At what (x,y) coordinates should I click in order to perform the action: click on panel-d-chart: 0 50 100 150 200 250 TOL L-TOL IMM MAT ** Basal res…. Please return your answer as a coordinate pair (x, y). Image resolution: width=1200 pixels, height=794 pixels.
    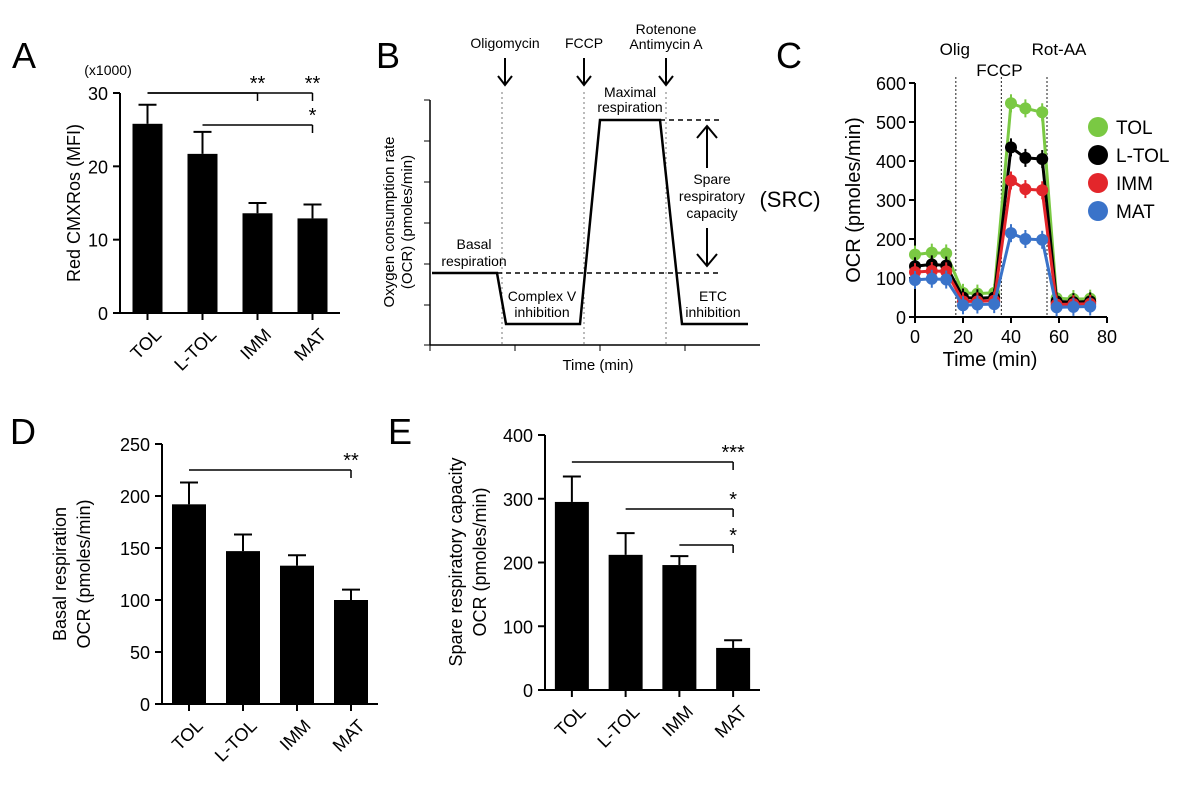
    Looking at the image, I should click on (214, 600).